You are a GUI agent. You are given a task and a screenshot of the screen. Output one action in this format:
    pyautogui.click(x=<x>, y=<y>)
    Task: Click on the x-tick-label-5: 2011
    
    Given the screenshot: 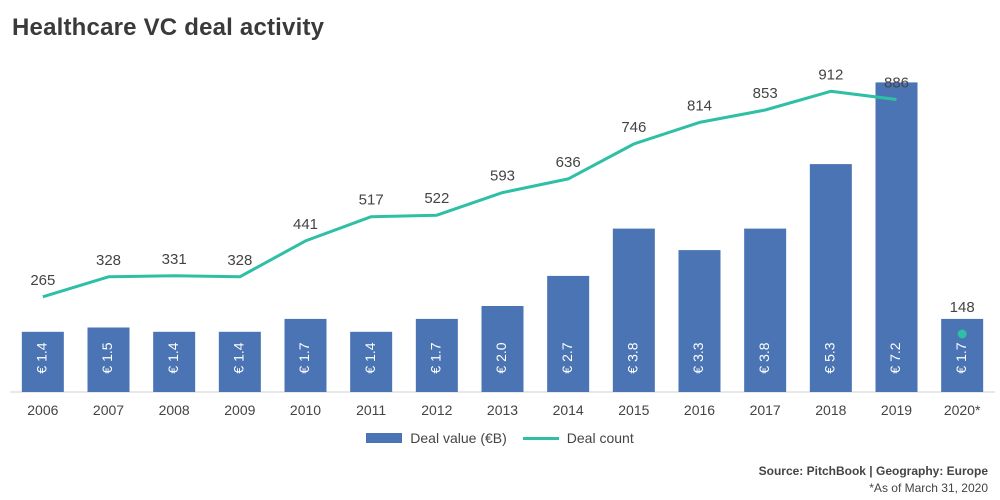 What is the action you would take?
    pyautogui.click(x=371, y=410)
    